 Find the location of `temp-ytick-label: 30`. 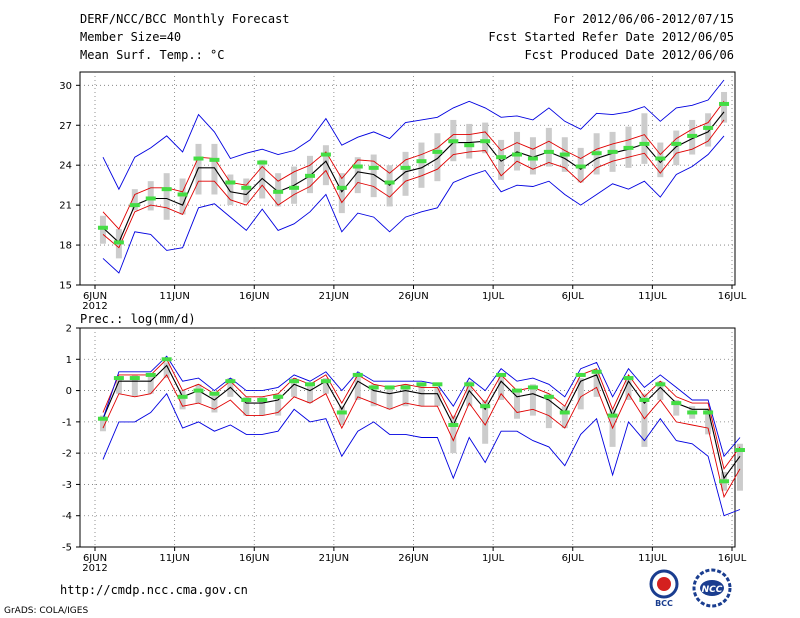

temp-ytick-label: 30 is located at coordinates (65, 86).